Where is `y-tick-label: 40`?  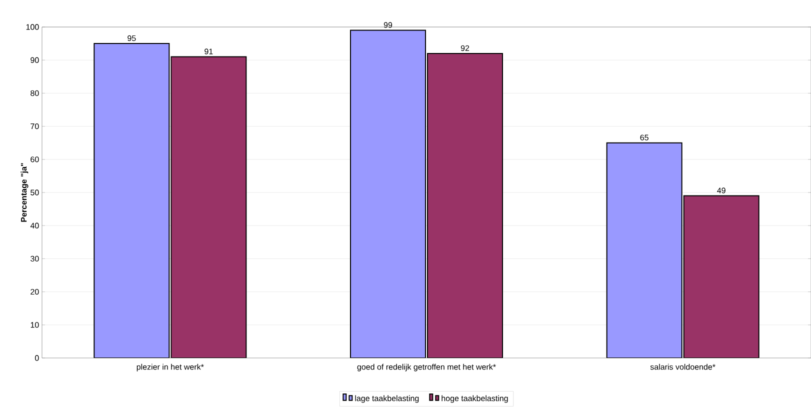 y-tick-label: 40 is located at coordinates (34, 225).